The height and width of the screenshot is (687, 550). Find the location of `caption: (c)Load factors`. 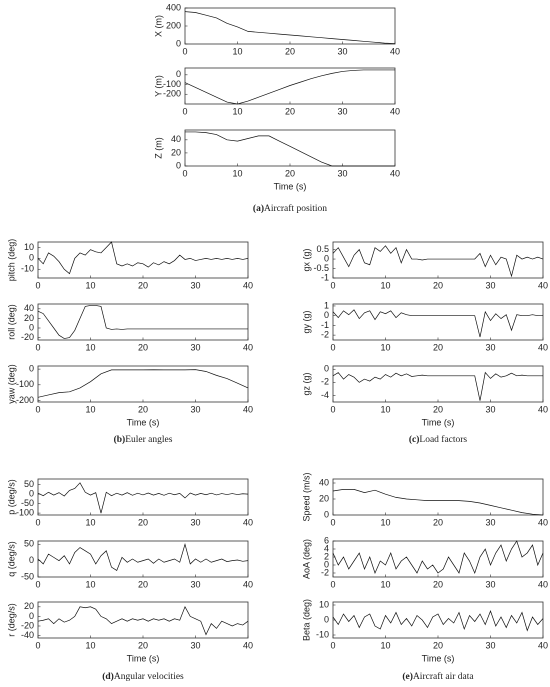

caption: (c)Load factors is located at coordinates (438, 439).